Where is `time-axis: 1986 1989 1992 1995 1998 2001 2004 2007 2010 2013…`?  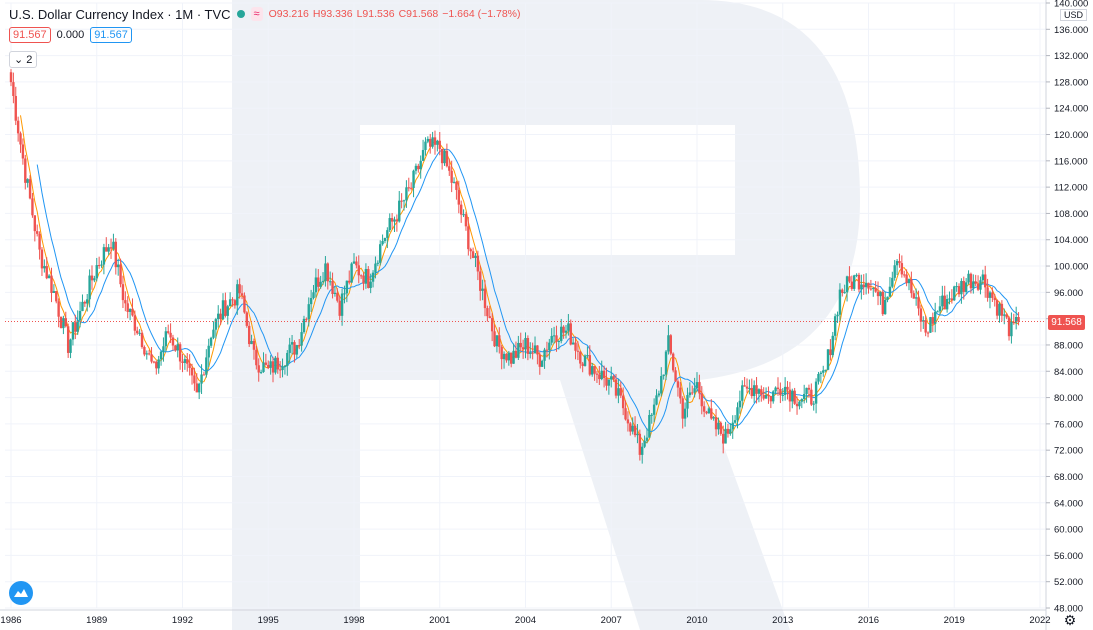 time-axis: 1986 1989 1992 1995 1998 2001 2004 2007 2010 2013… is located at coordinates (525, 617).